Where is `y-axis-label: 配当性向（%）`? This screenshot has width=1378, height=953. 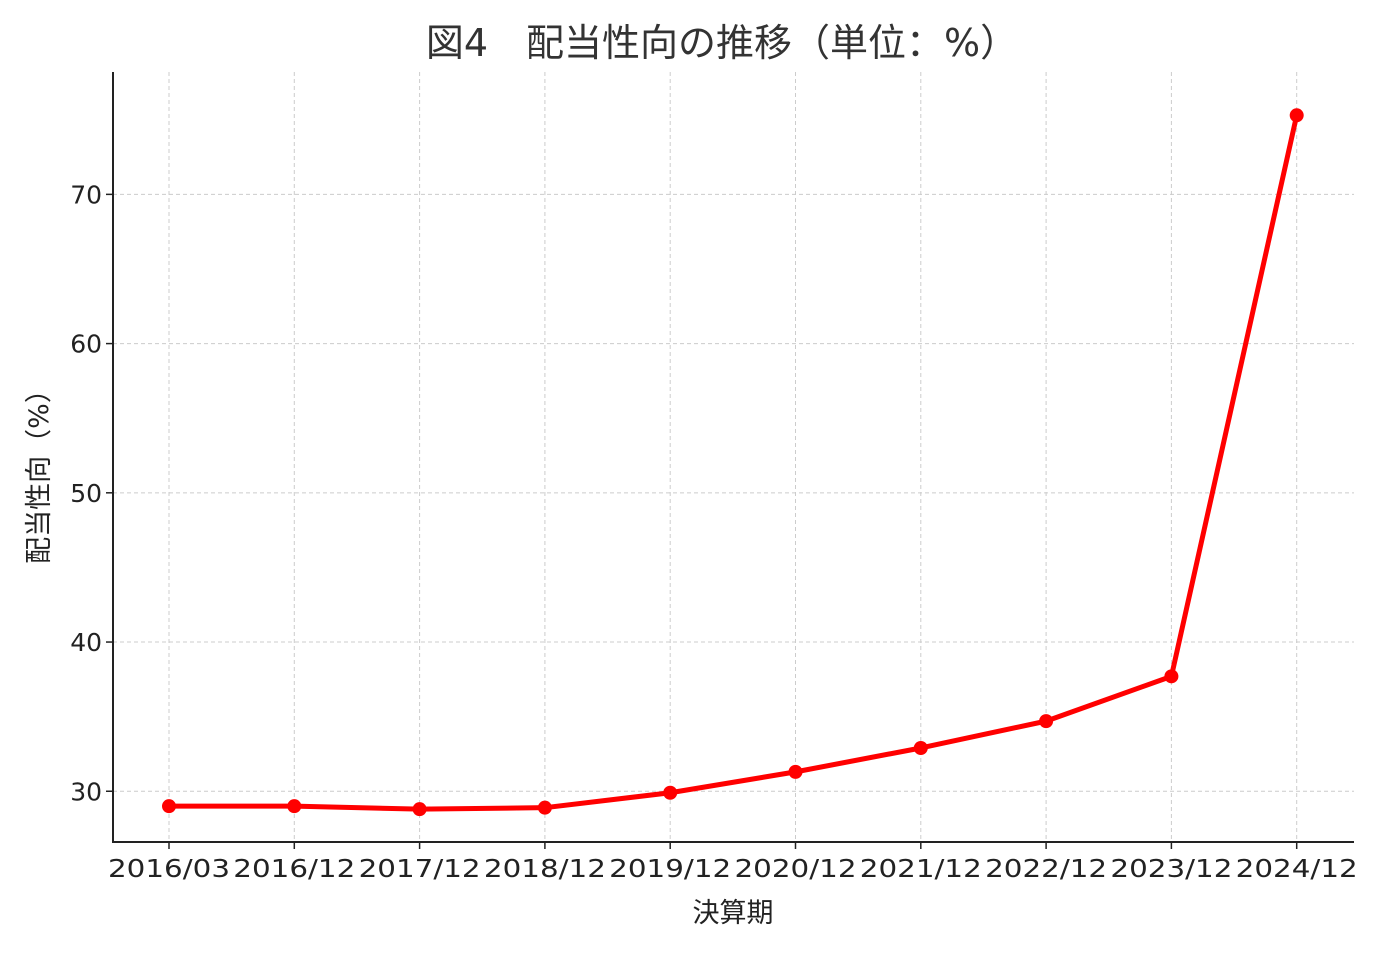
y-axis-label: 配当性向（%） is located at coordinates (39, 470).